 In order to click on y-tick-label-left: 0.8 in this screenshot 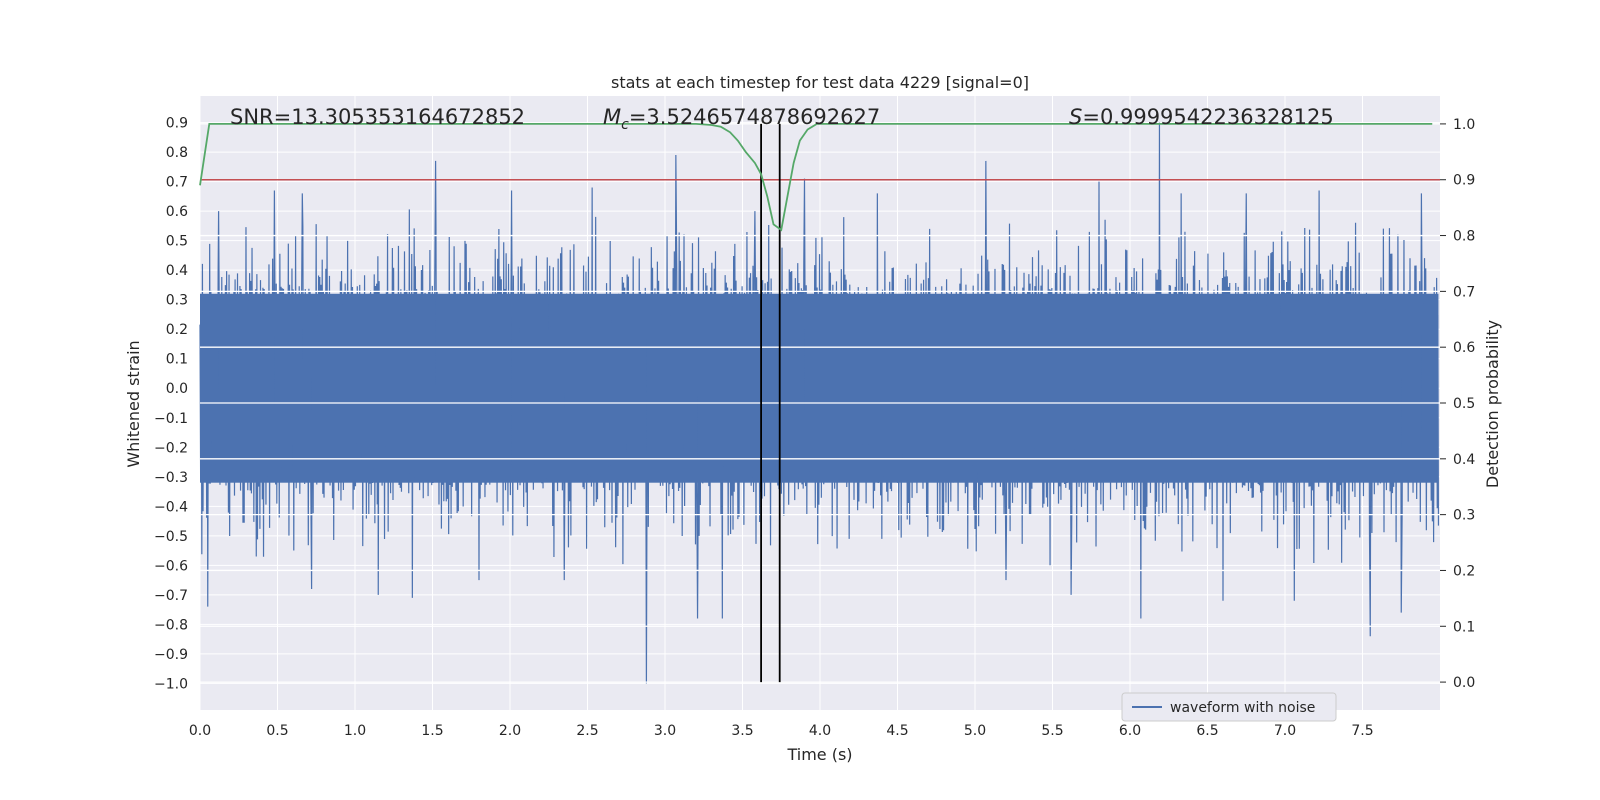, I will do `click(177, 153)`.